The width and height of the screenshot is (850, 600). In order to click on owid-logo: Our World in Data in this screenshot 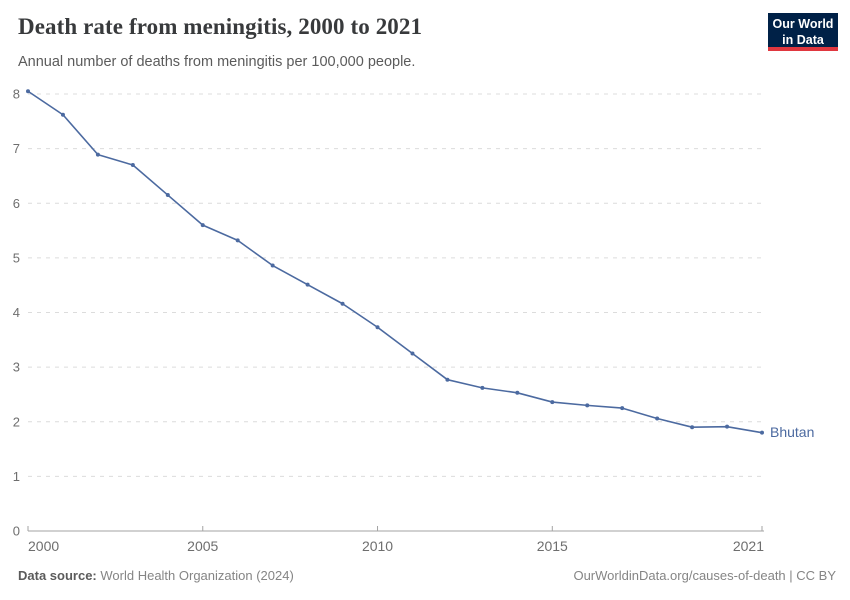, I will do `click(803, 32)`.